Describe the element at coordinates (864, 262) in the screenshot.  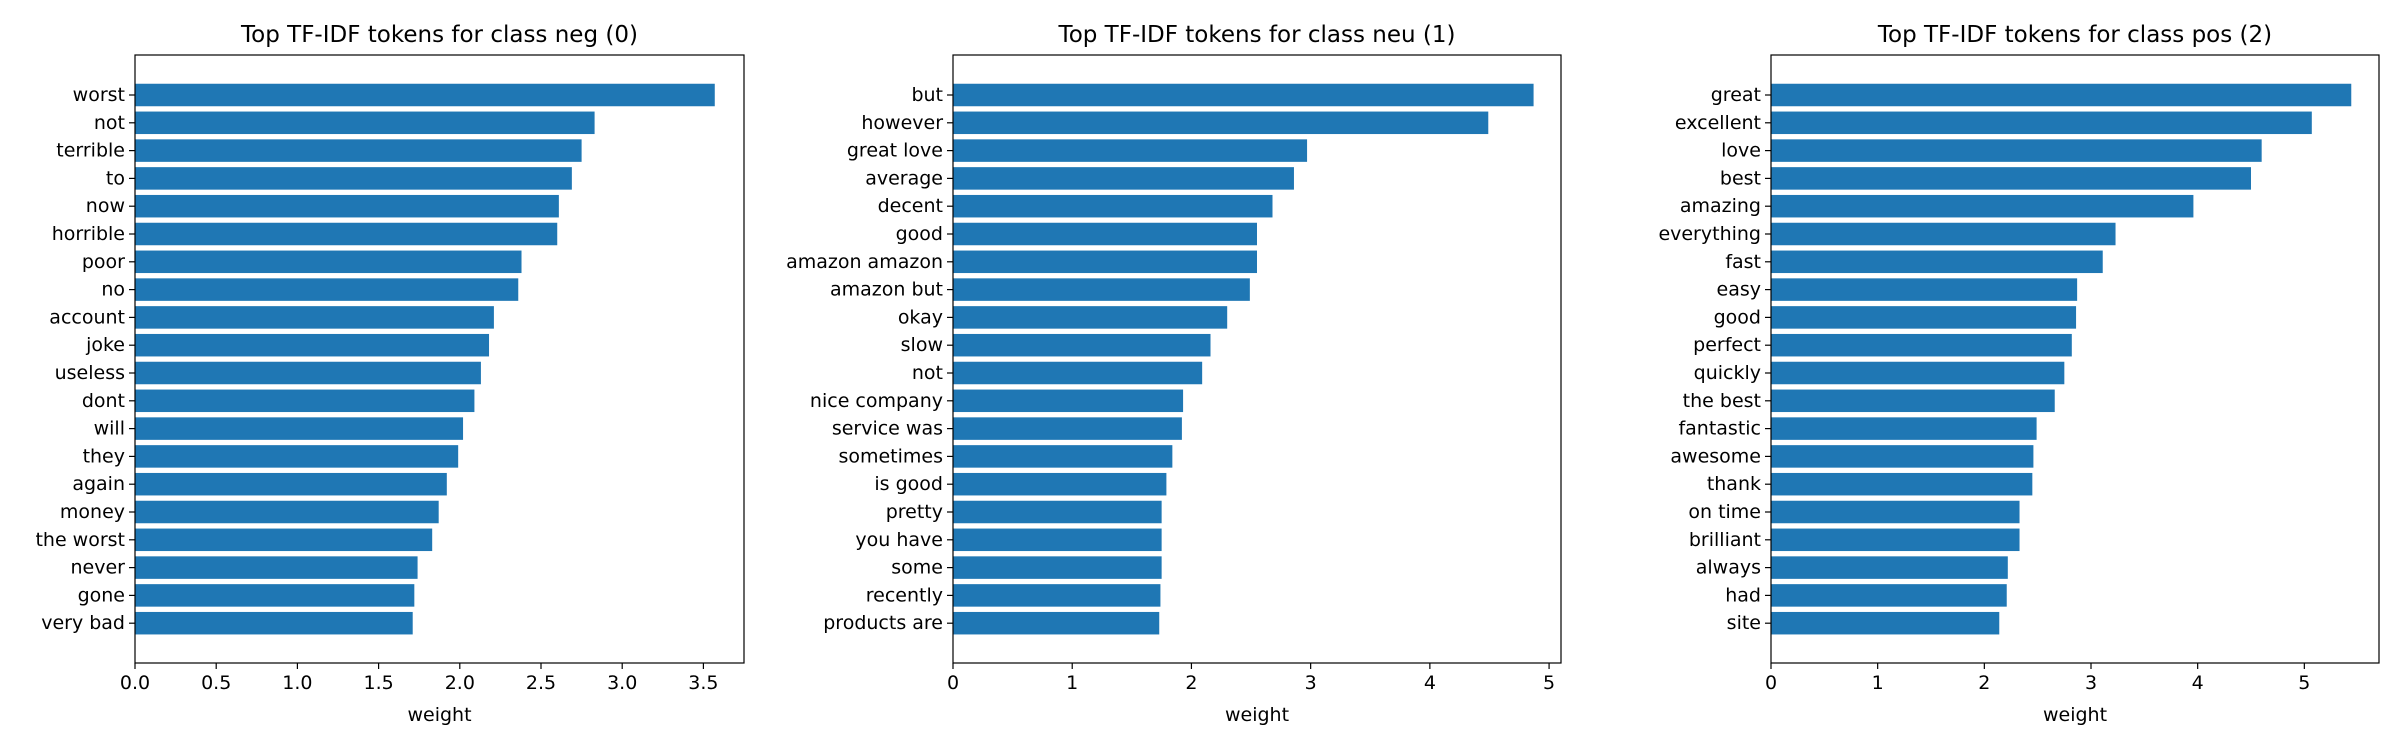
I see `y-tick-label: amazon amazon` at that location.